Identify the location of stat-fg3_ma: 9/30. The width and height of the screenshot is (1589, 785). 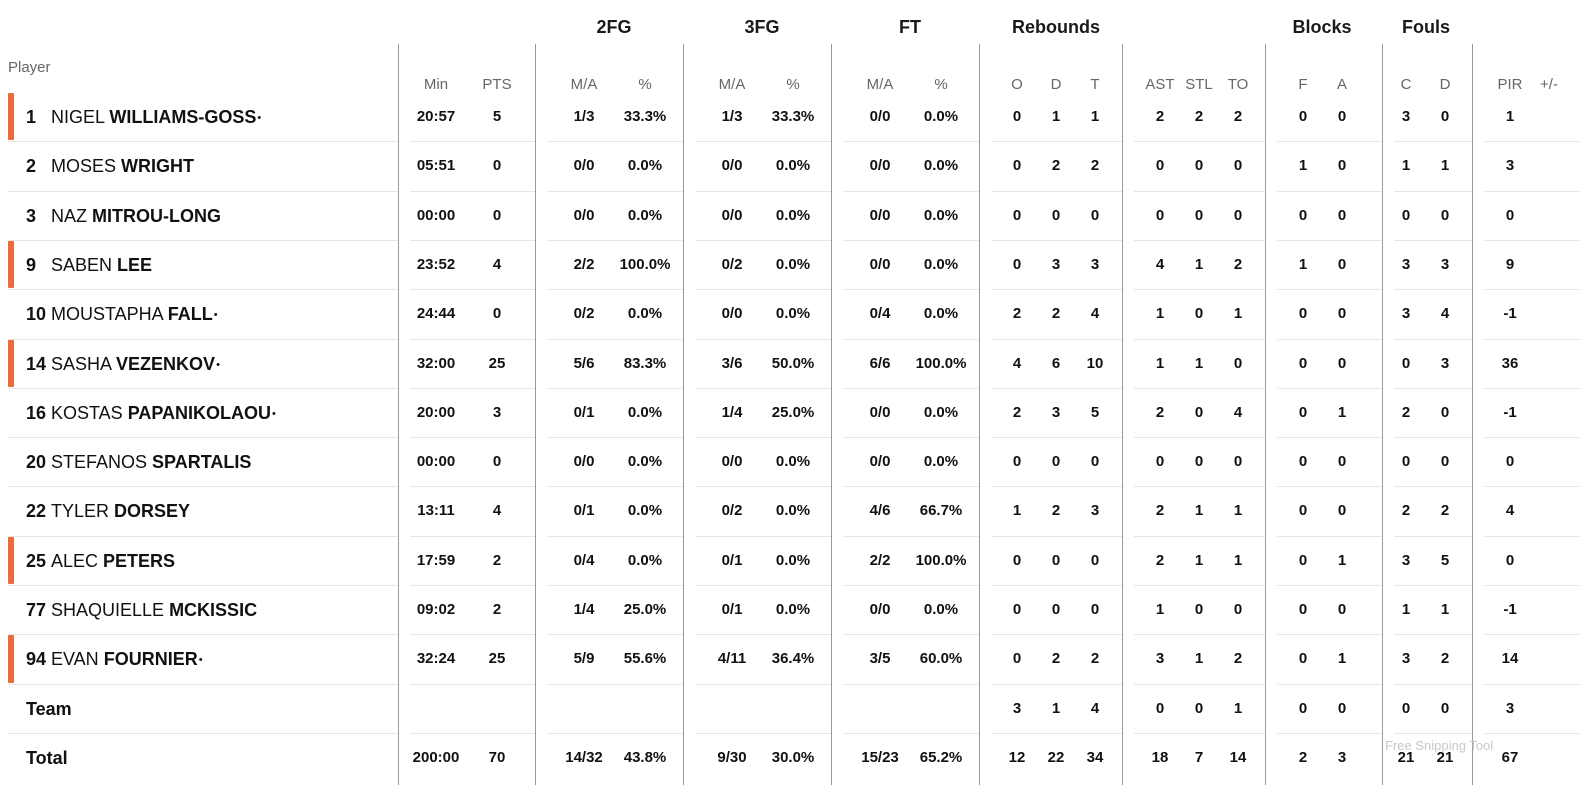
(732, 757).